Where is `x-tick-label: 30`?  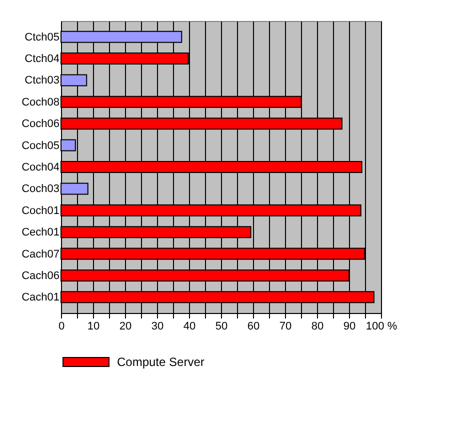 x-tick-label: 30 is located at coordinates (157, 326).